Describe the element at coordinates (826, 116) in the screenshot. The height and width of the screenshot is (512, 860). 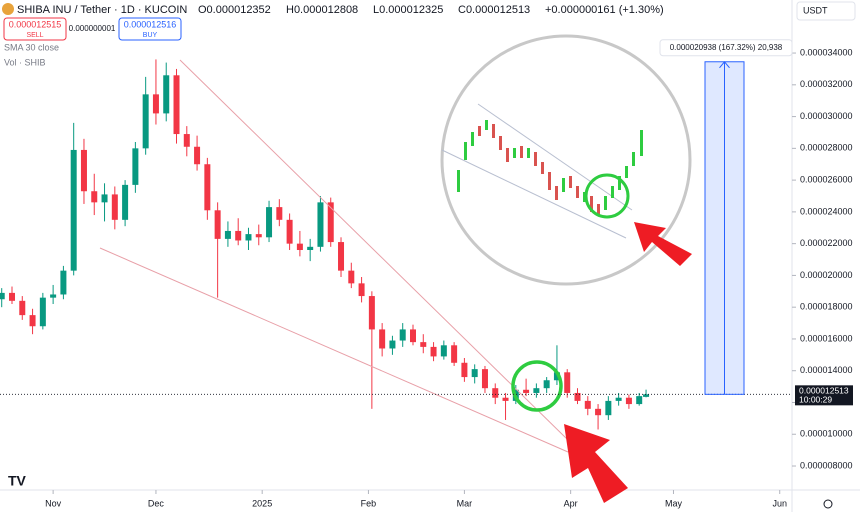
I see `y-tick-label: 0.000030000` at that location.